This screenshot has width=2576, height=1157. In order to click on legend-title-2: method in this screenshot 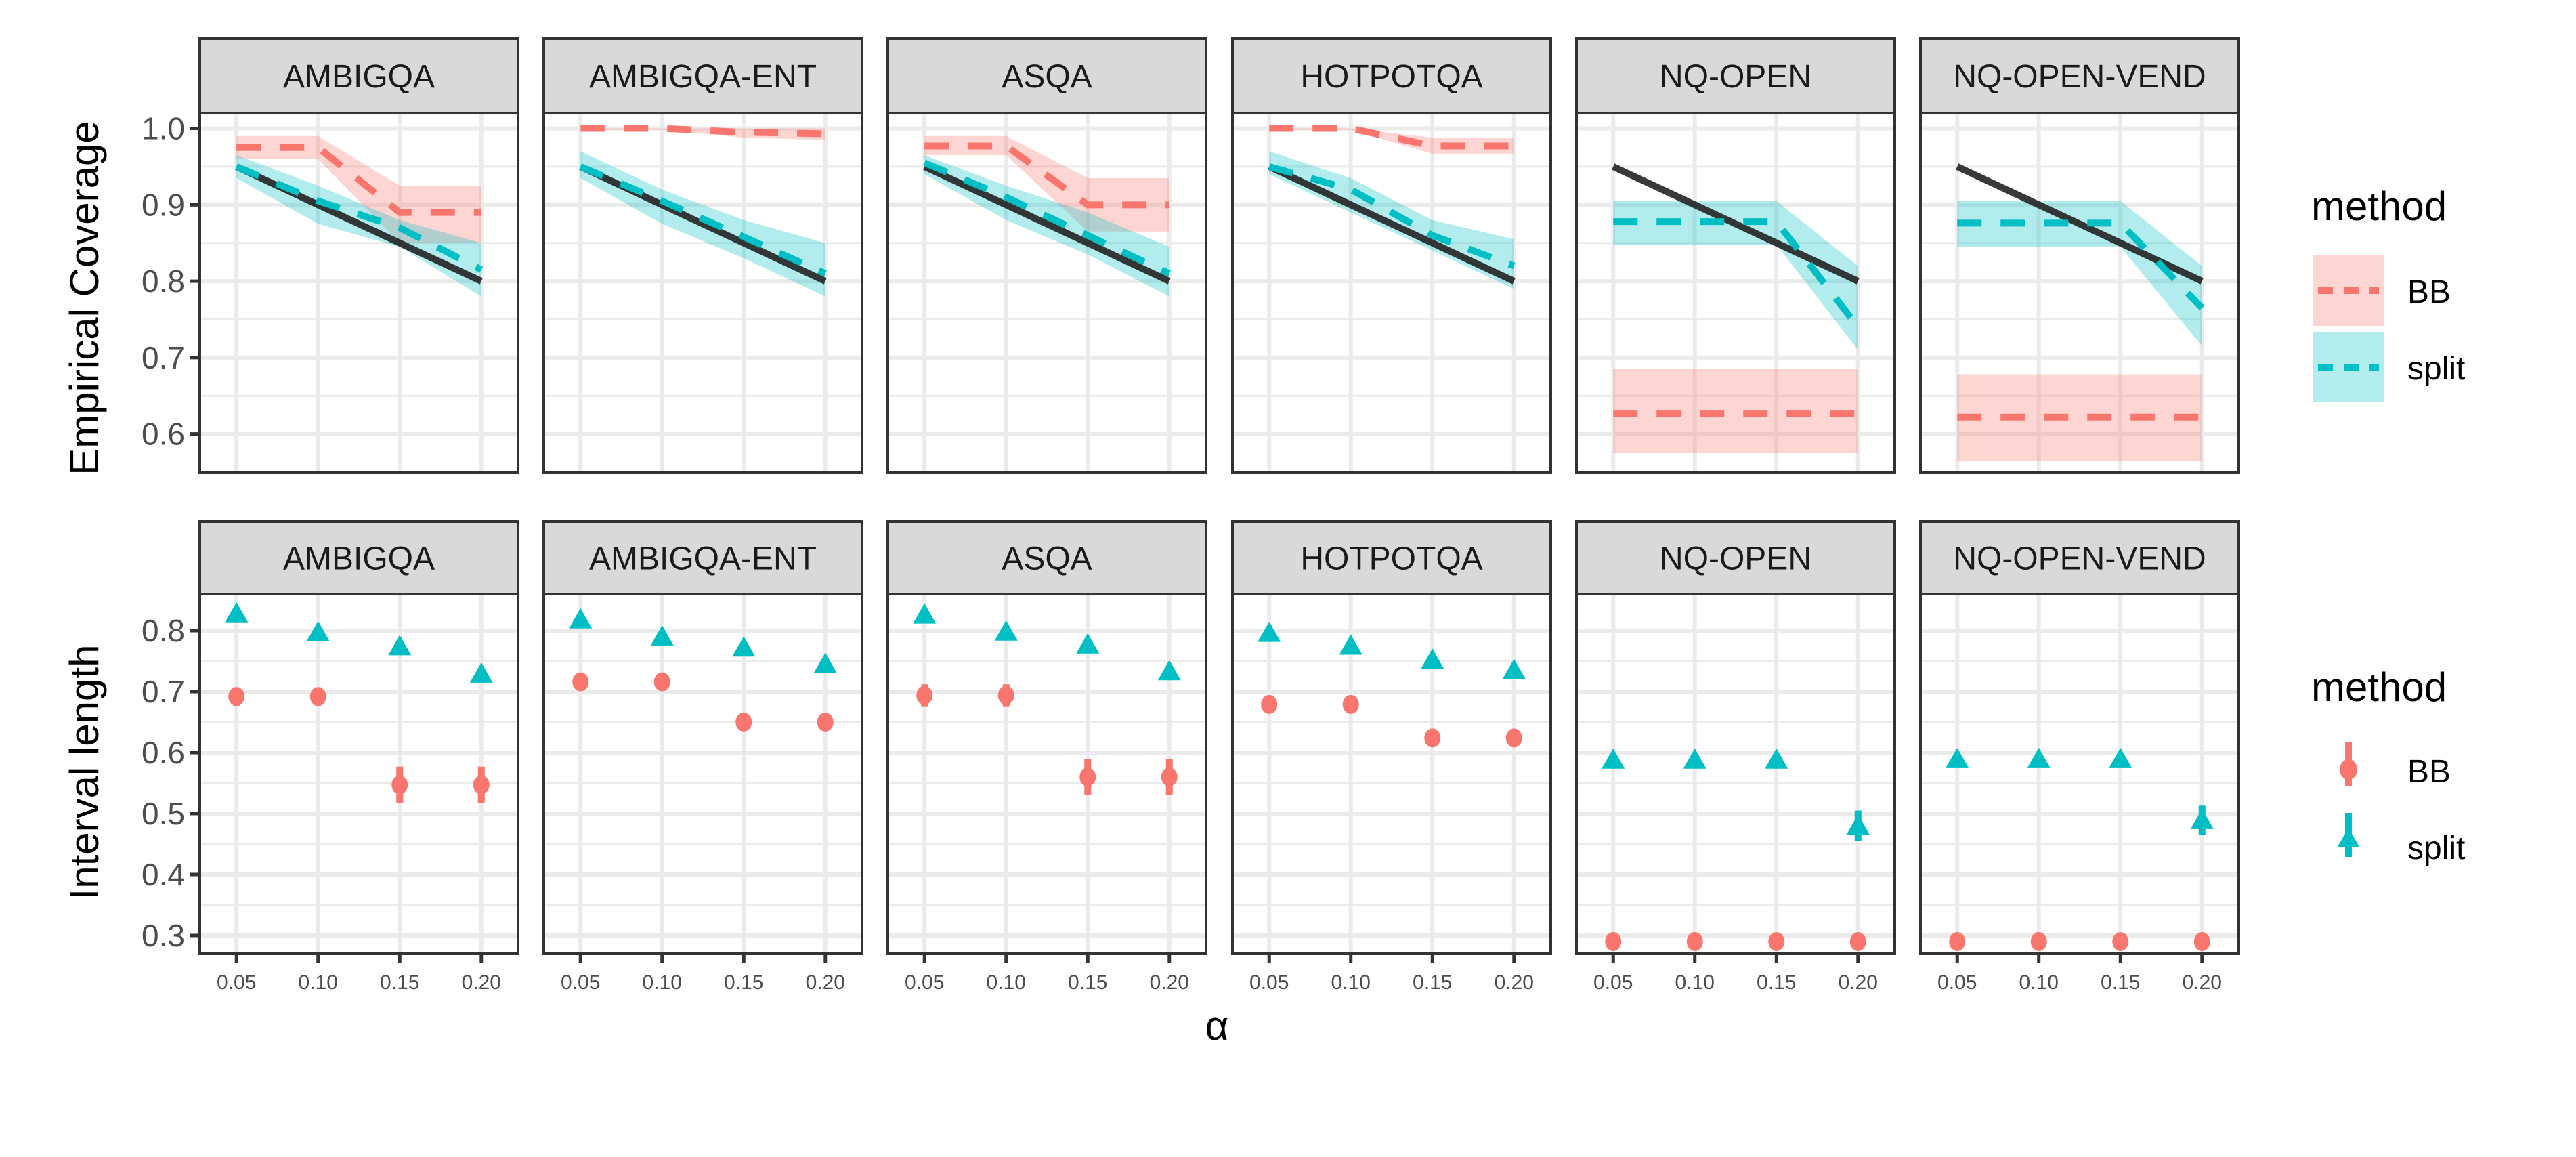, I will do `click(2379, 688)`.